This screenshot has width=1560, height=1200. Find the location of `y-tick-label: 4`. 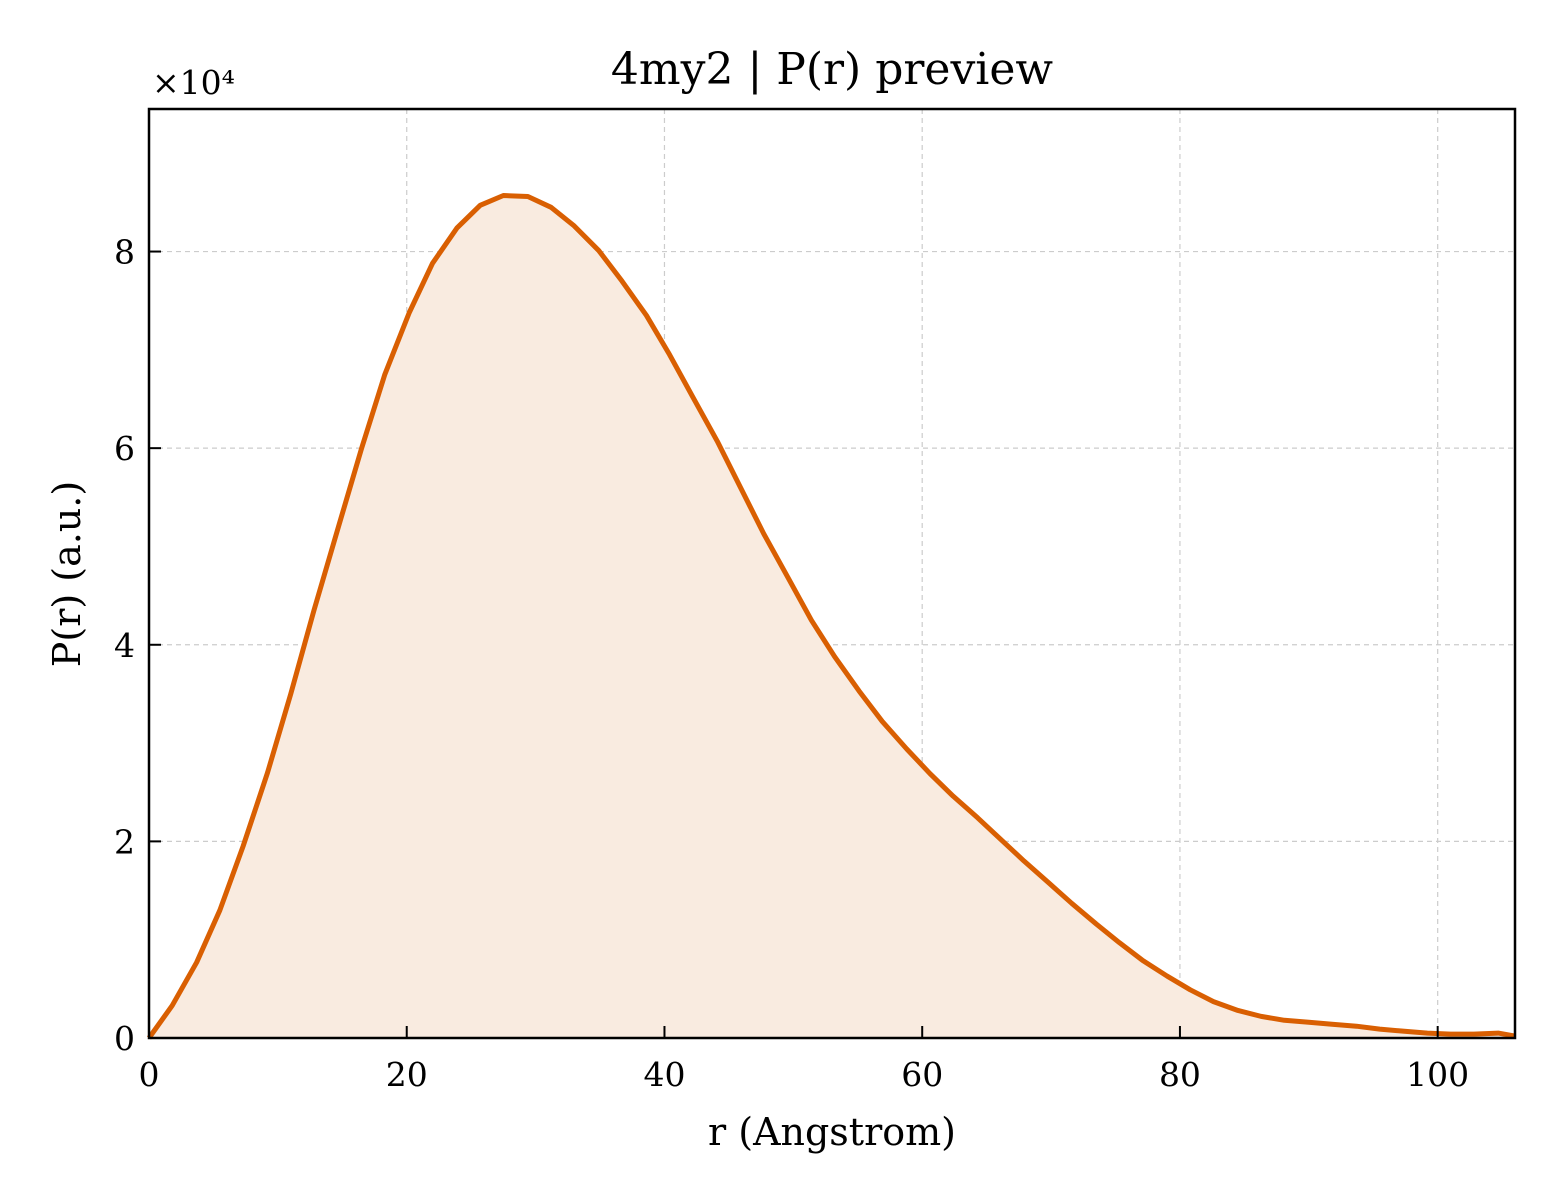

y-tick-label: 4 is located at coordinates (124, 645).